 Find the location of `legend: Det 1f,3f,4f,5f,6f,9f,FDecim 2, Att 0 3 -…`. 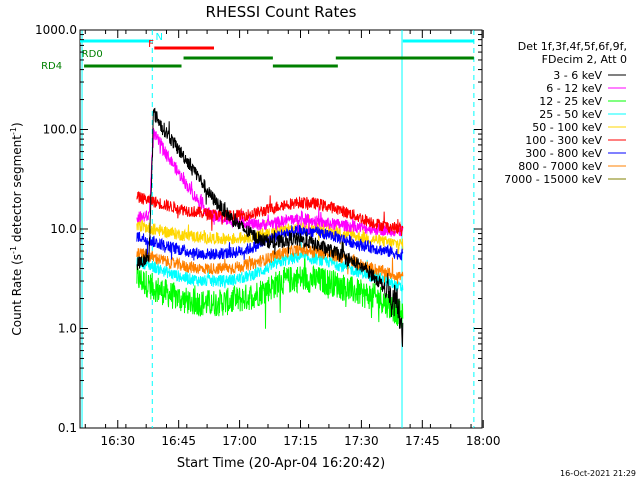

legend: Det 1f,3f,4f,5f,6f,9f,FDecim 2, Att 0 3 -… is located at coordinates (565, 113).